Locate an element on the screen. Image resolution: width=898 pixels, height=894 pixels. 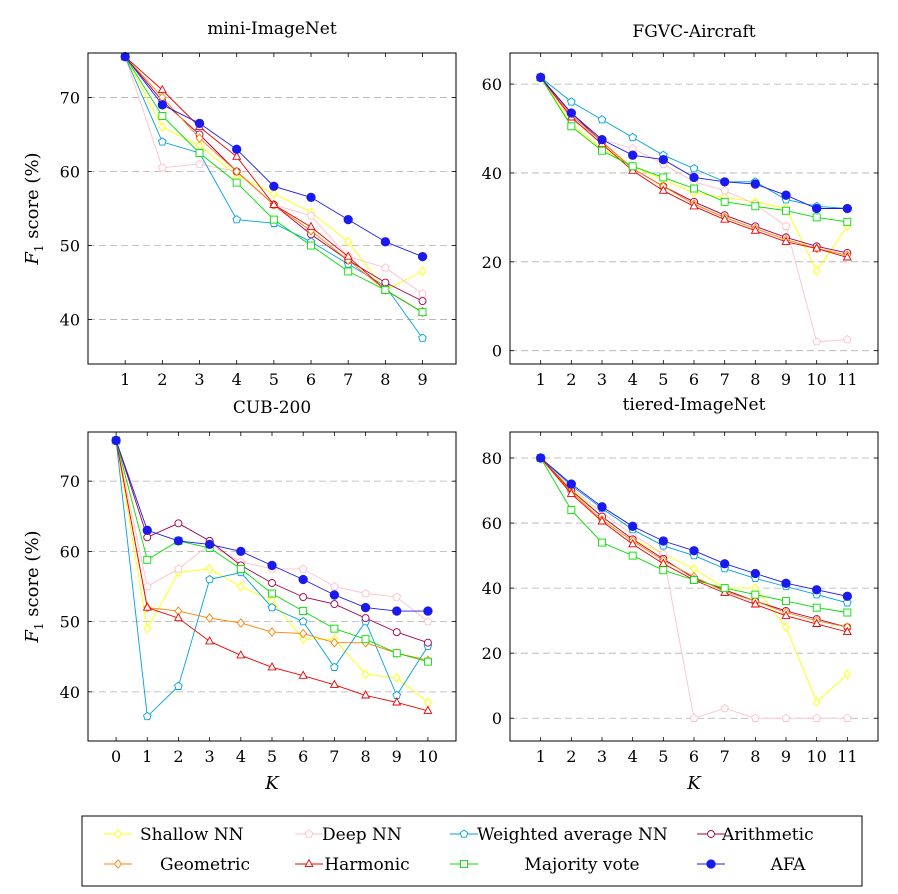
p3-xtick-label: 3 is located at coordinates (210, 756).